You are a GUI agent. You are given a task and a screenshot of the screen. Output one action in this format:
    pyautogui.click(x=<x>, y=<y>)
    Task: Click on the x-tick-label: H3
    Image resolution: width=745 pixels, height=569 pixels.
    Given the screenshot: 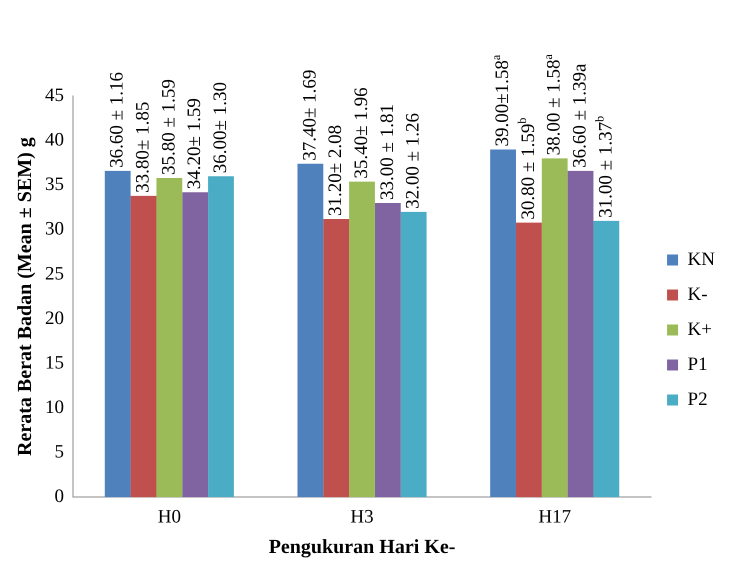 What is the action you would take?
    pyautogui.click(x=362, y=517)
    